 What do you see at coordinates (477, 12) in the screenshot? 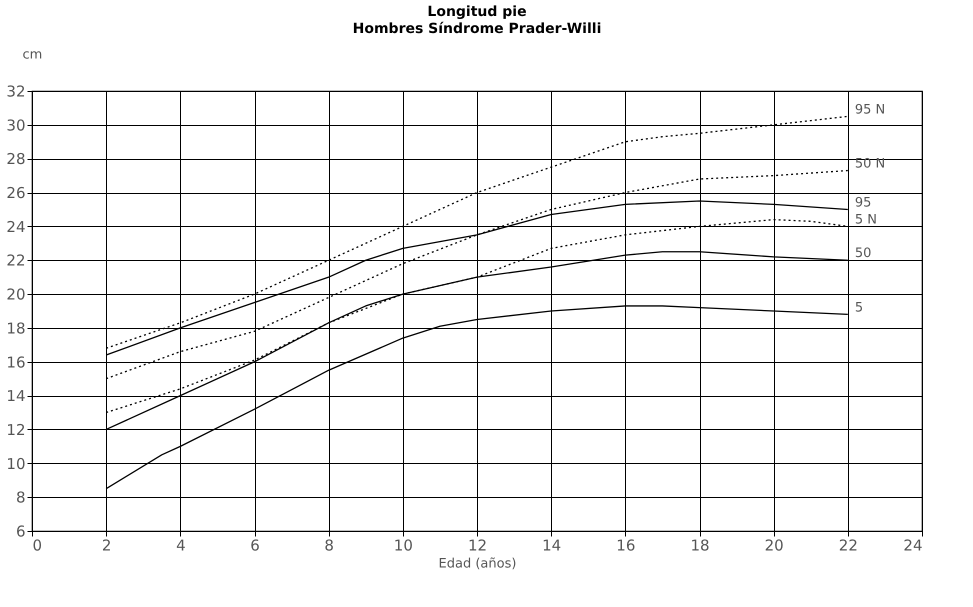
I see `chart-title: Longitud pie` at bounding box center [477, 12].